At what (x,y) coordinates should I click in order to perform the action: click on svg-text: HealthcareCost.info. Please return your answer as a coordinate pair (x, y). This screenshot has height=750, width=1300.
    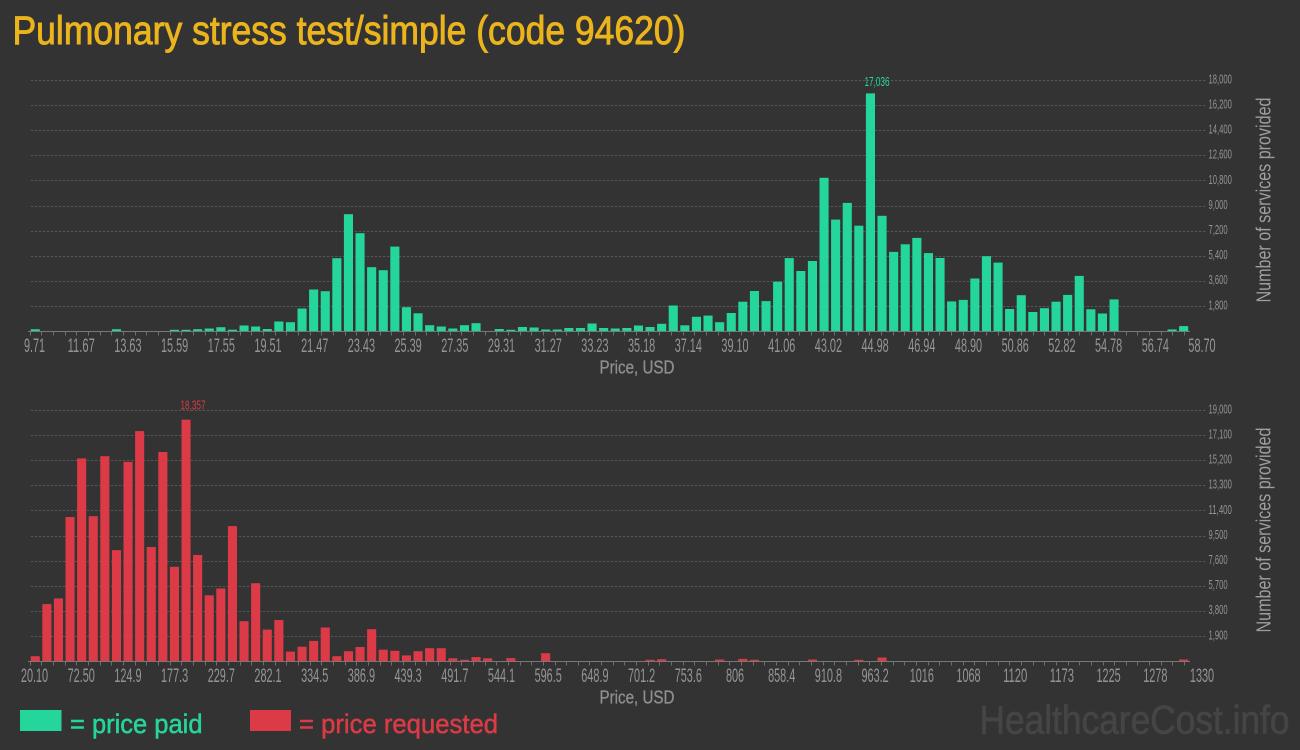
    Looking at the image, I should click on (1135, 721).